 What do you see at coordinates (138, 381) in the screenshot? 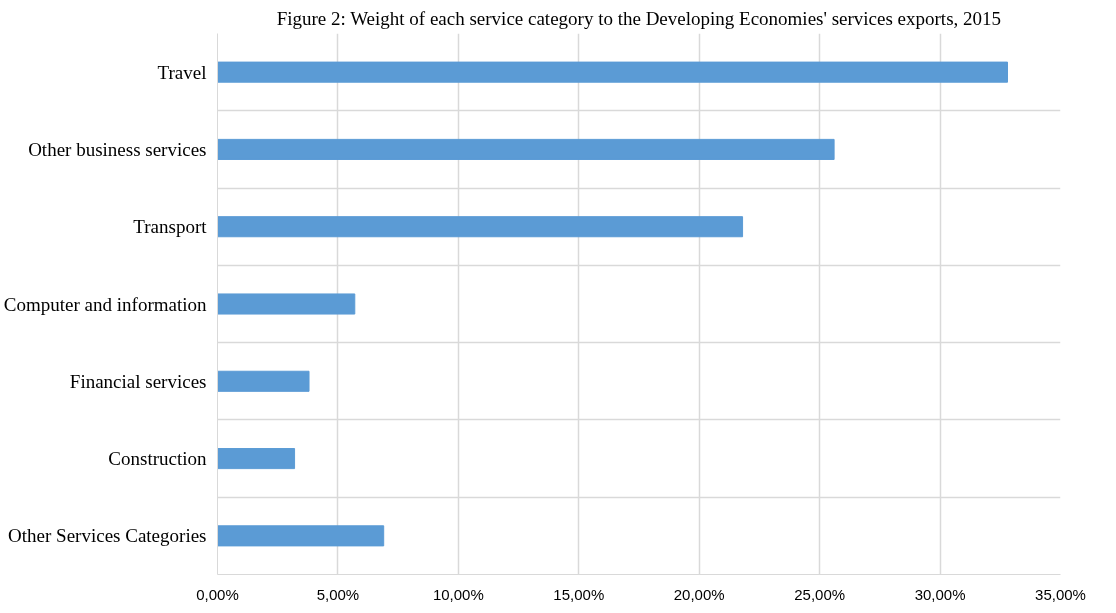
I see `y-tick-label: Financial services` at bounding box center [138, 381].